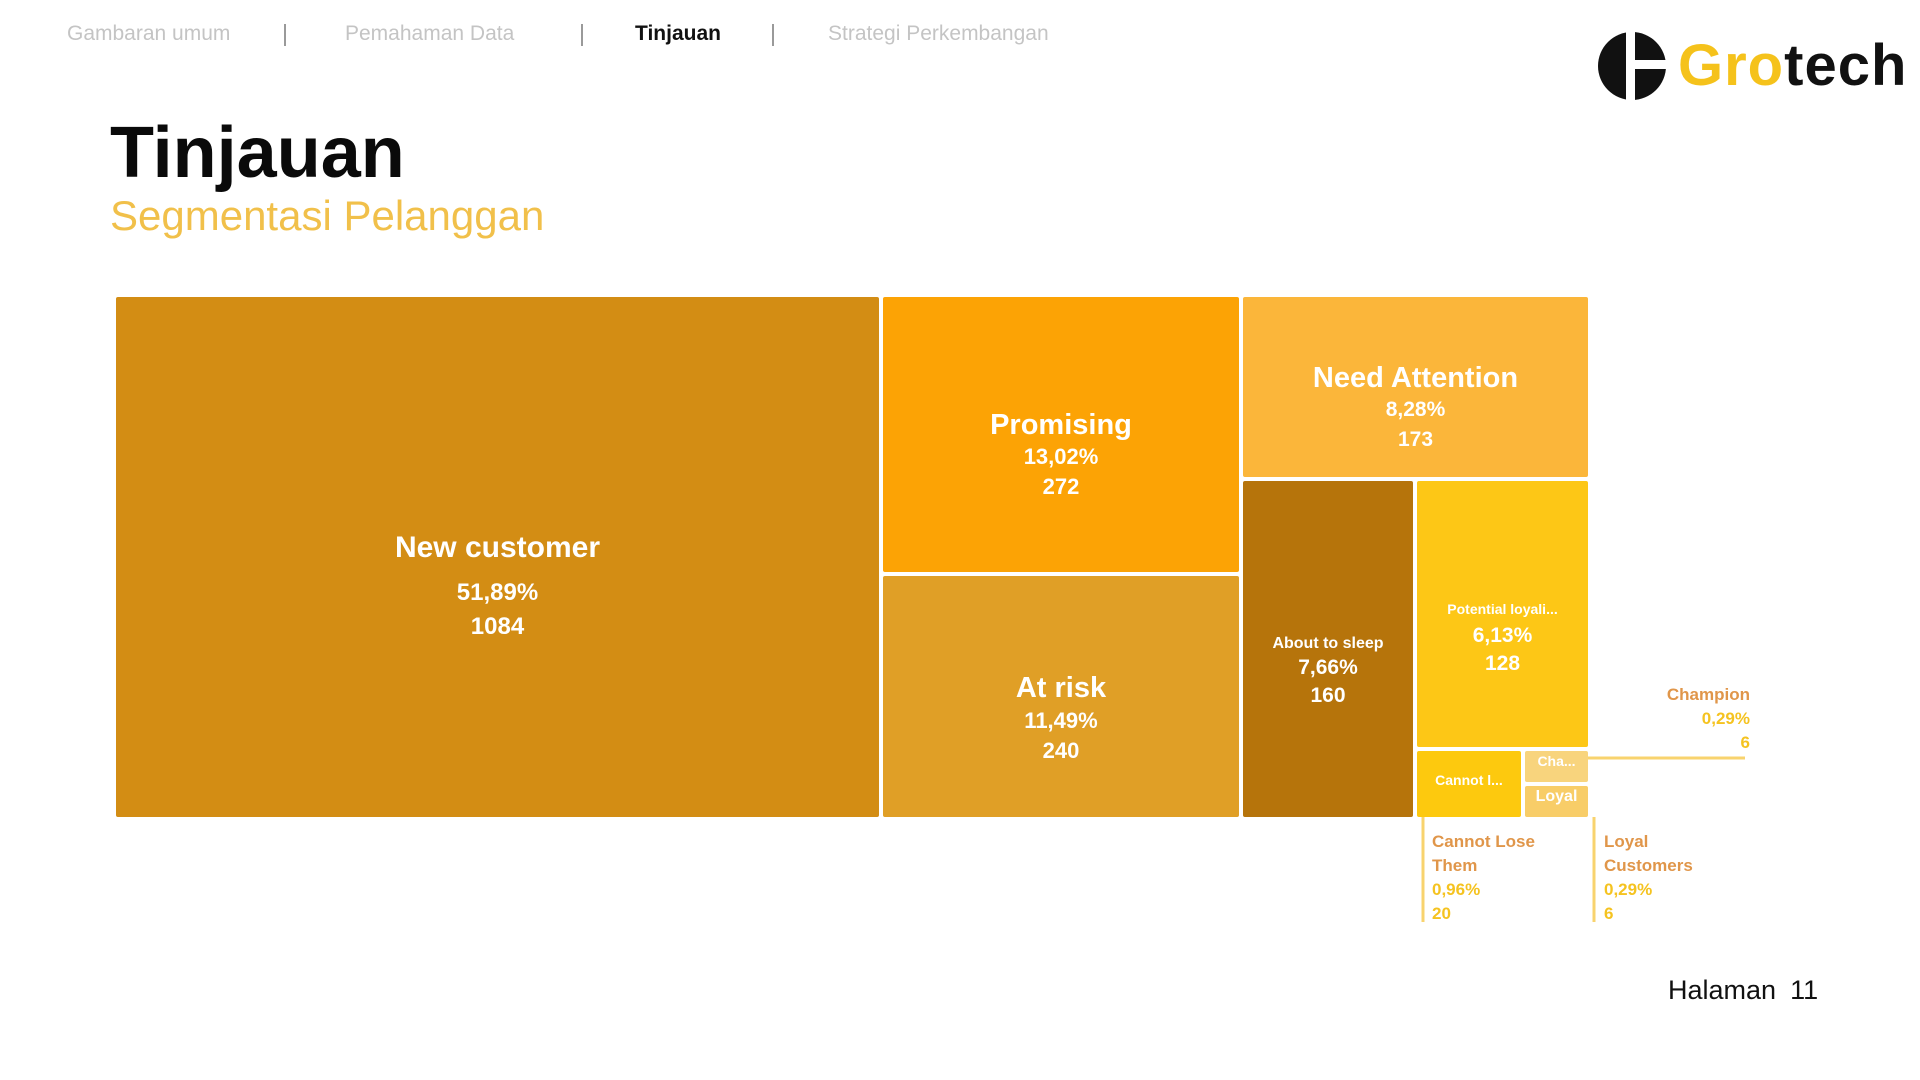 The height and width of the screenshot is (1080, 1920). I want to click on callout-percent-champion: 0,29%, so click(1726, 718).